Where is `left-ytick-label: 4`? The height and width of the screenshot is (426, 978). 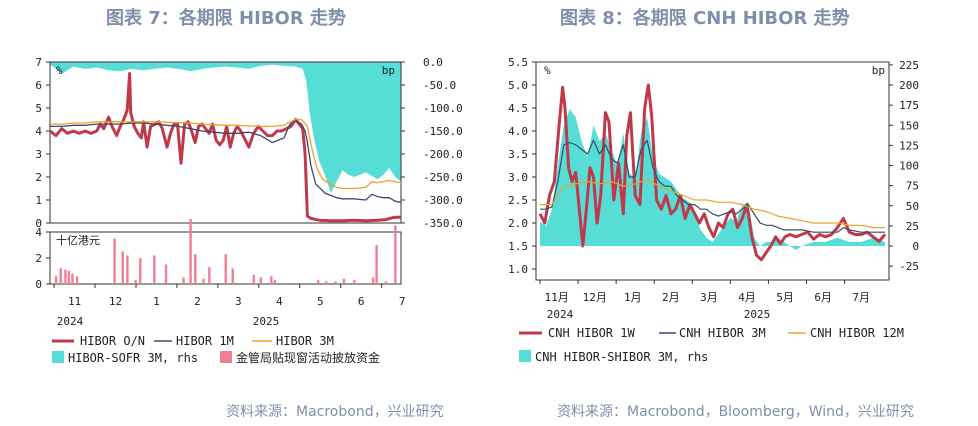
left-ytick-label: 4 is located at coordinates (38, 131).